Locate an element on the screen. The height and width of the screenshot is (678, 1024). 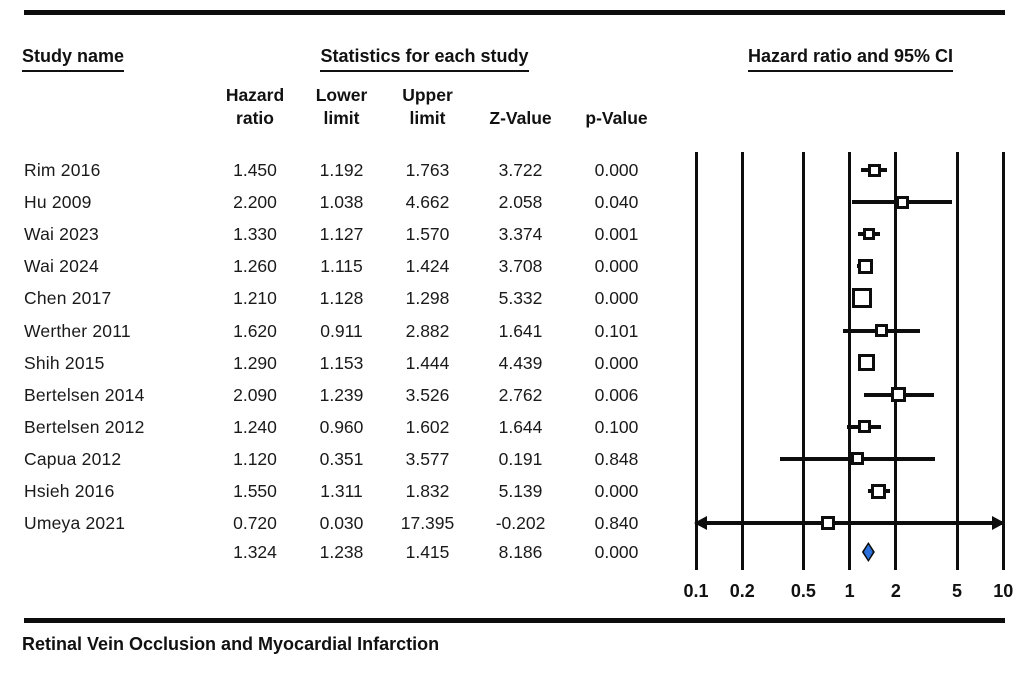
stat-value: 2.882 is located at coordinates (427, 330).